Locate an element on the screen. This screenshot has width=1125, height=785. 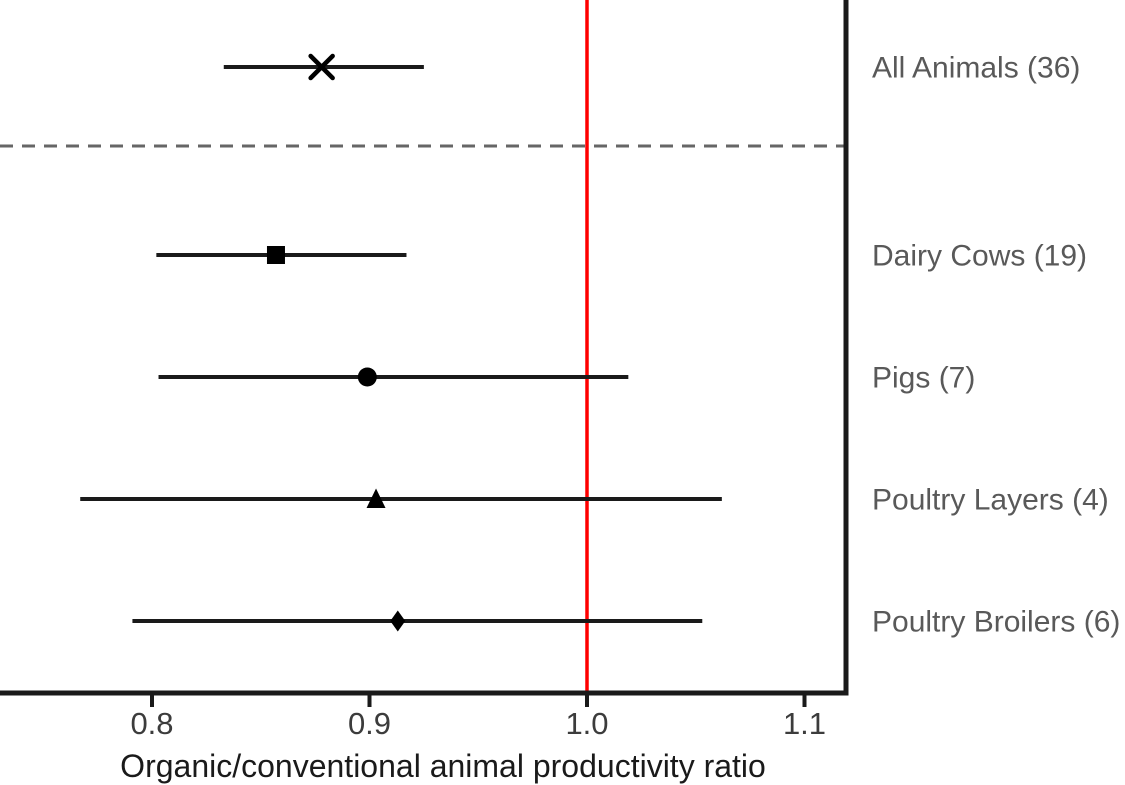
marker-diamond-icon is located at coordinates (398, 621).